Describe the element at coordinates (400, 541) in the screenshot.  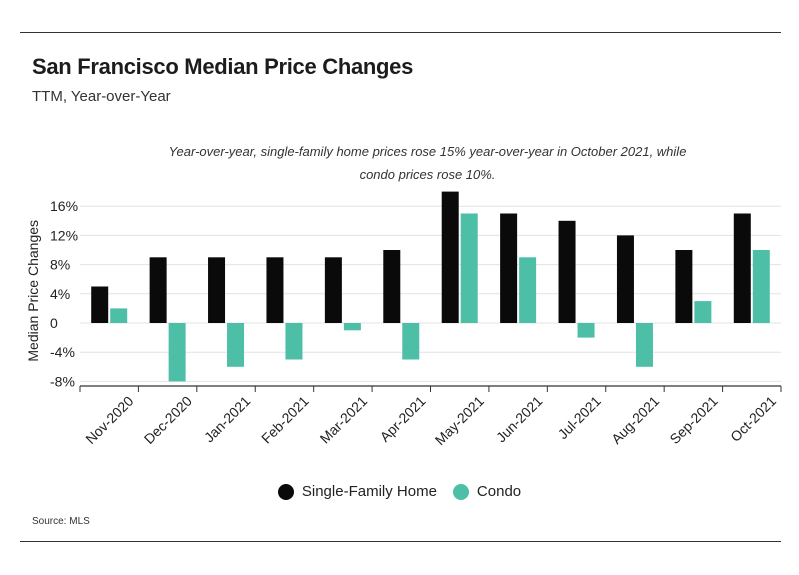
I see `bottom-rule` at that location.